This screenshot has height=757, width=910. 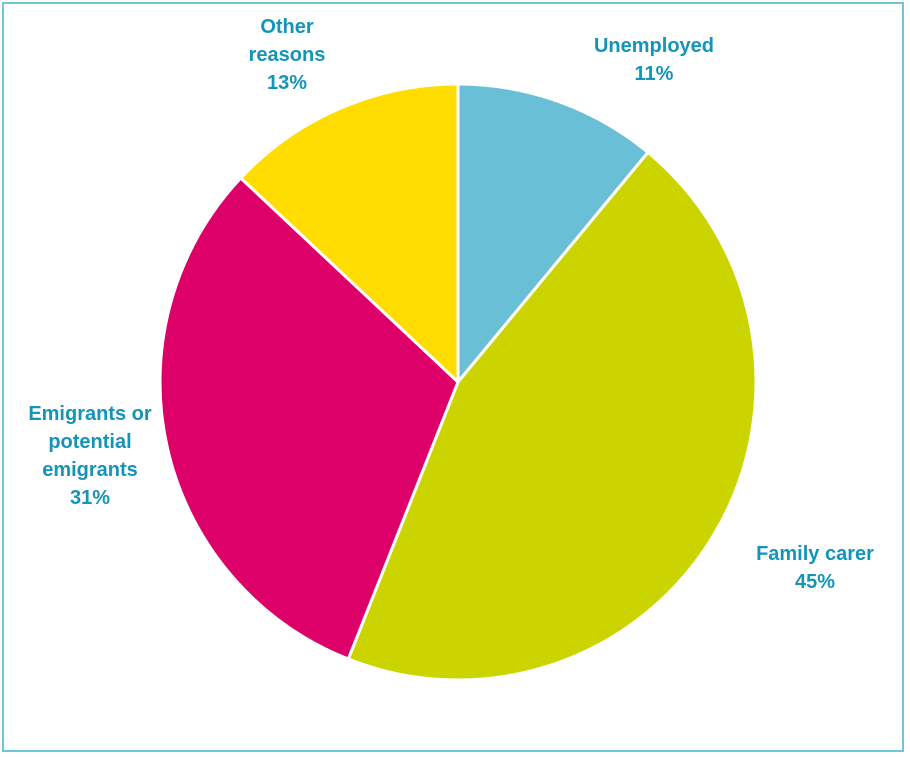 I want to click on slice-label-line: Other, so click(x=287, y=27).